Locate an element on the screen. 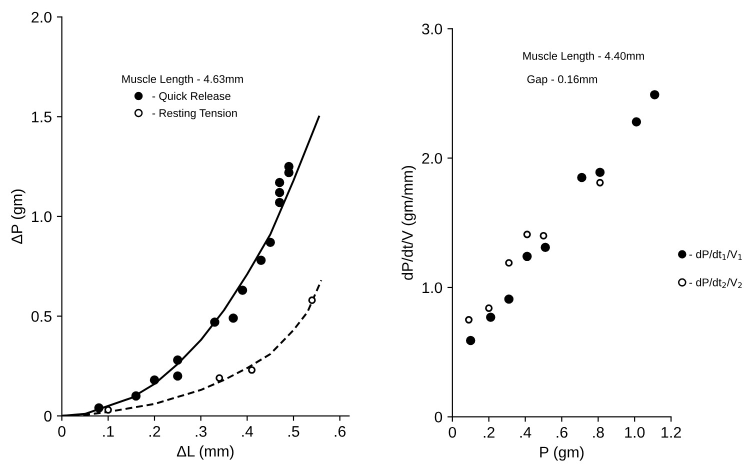 The image size is (754, 471). x-tick-label: 1.0 is located at coordinates (635, 432).